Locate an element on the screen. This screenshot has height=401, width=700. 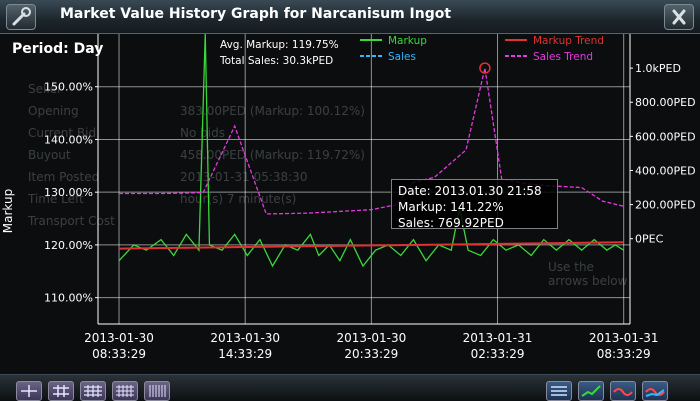
x-tick-label-time: 02:33:29 is located at coordinates (498, 354).